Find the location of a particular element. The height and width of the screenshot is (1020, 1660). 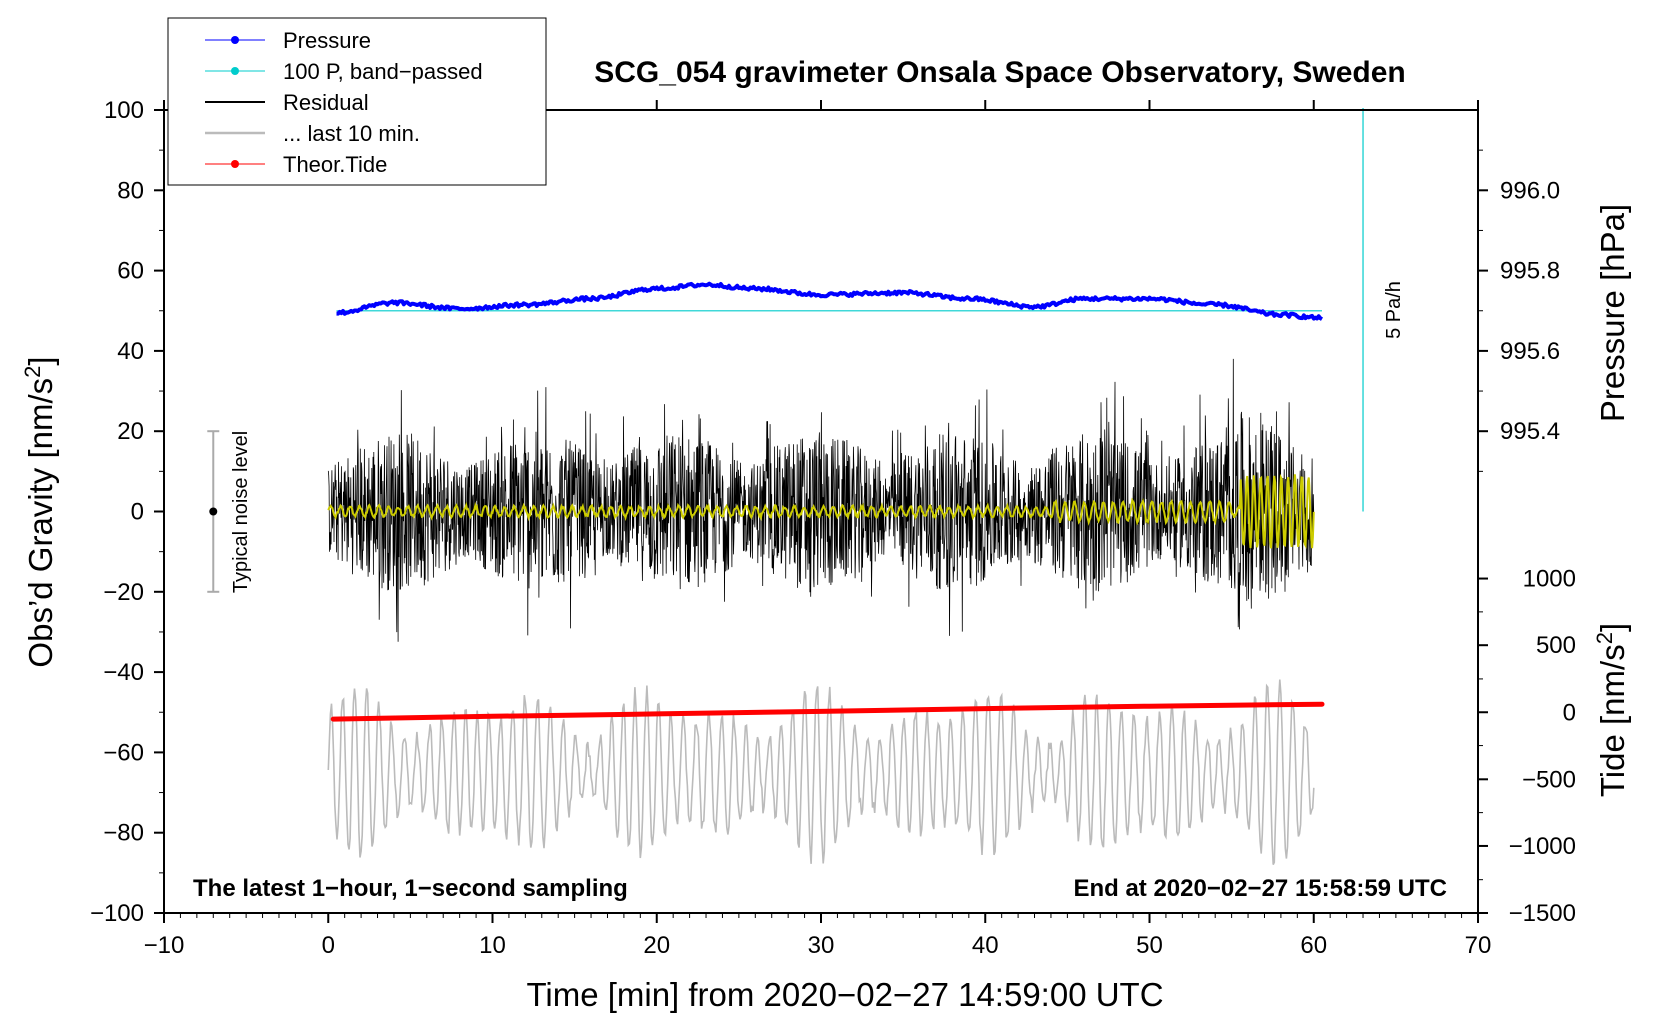

x-tick-label: 10 is located at coordinates (492, 945).